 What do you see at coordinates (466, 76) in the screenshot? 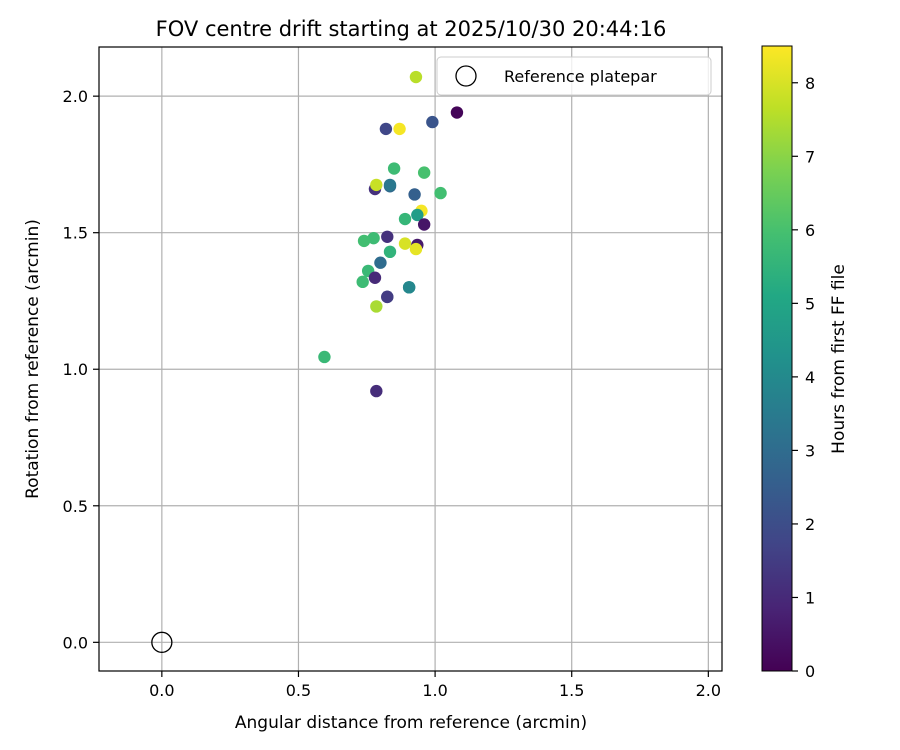
I see `legend-reference-marker` at bounding box center [466, 76].